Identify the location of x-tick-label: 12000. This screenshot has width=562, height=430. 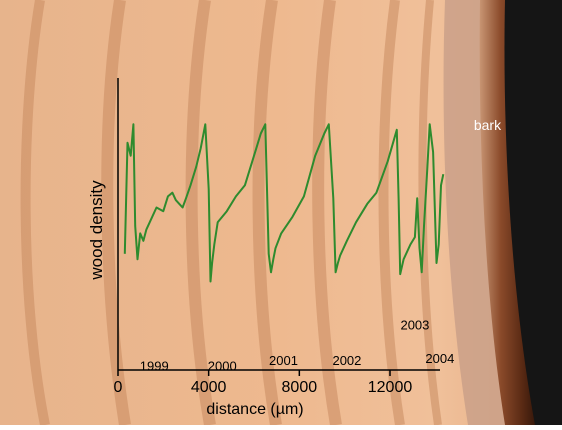
(390, 387).